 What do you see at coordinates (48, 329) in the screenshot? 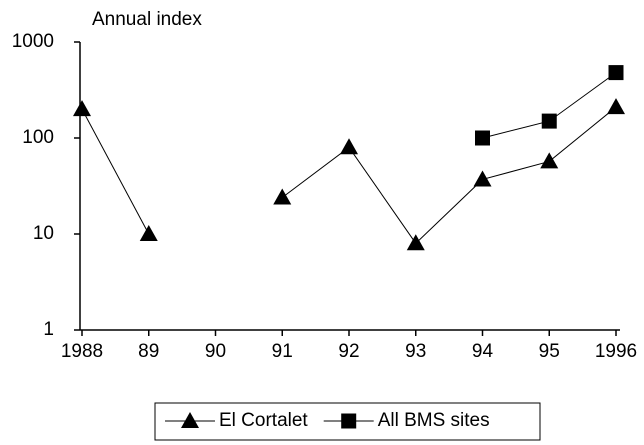
I see `y-tick-label: 1` at bounding box center [48, 329].